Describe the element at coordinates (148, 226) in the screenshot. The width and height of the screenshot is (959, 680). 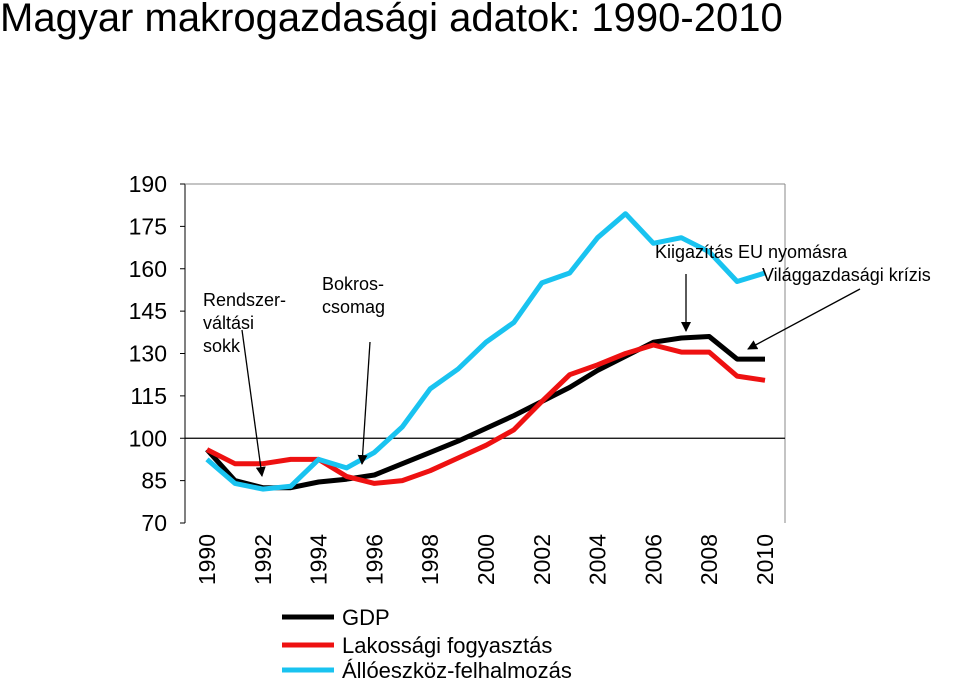
I see `y-tick-label: 175` at that location.